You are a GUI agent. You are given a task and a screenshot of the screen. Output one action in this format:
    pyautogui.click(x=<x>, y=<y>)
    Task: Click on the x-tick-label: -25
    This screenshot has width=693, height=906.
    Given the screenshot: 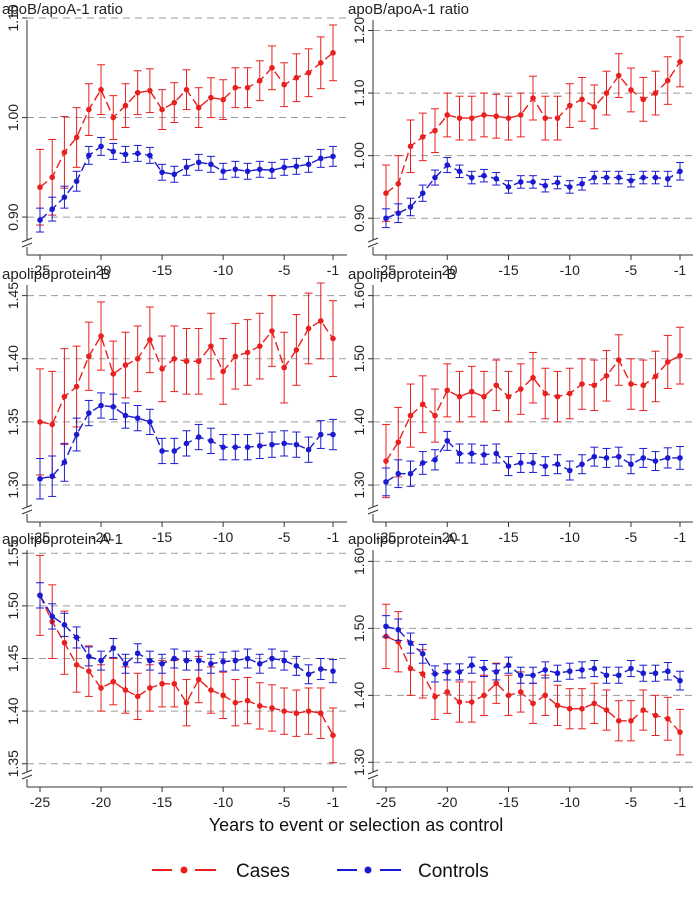 What is the action you would take?
    pyautogui.click(x=386, y=537)
    